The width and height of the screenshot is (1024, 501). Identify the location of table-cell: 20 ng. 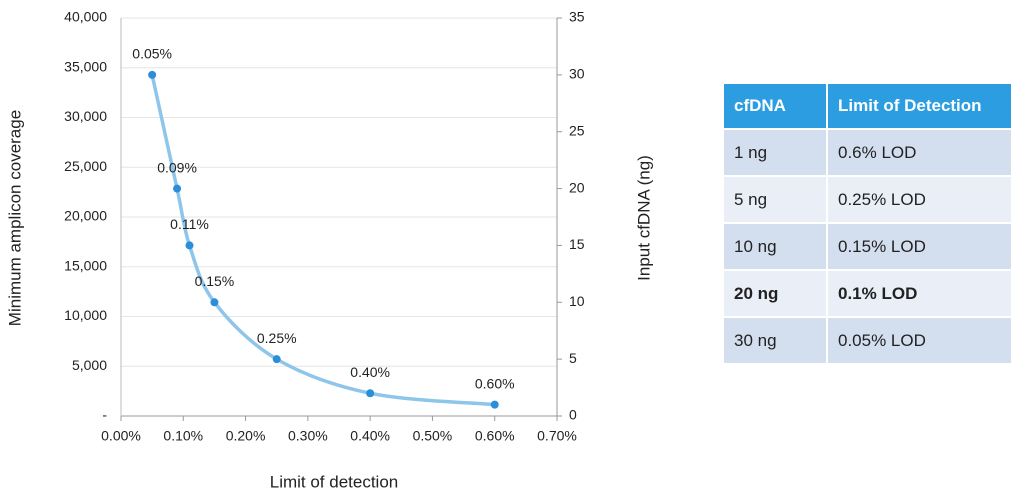
(775, 293).